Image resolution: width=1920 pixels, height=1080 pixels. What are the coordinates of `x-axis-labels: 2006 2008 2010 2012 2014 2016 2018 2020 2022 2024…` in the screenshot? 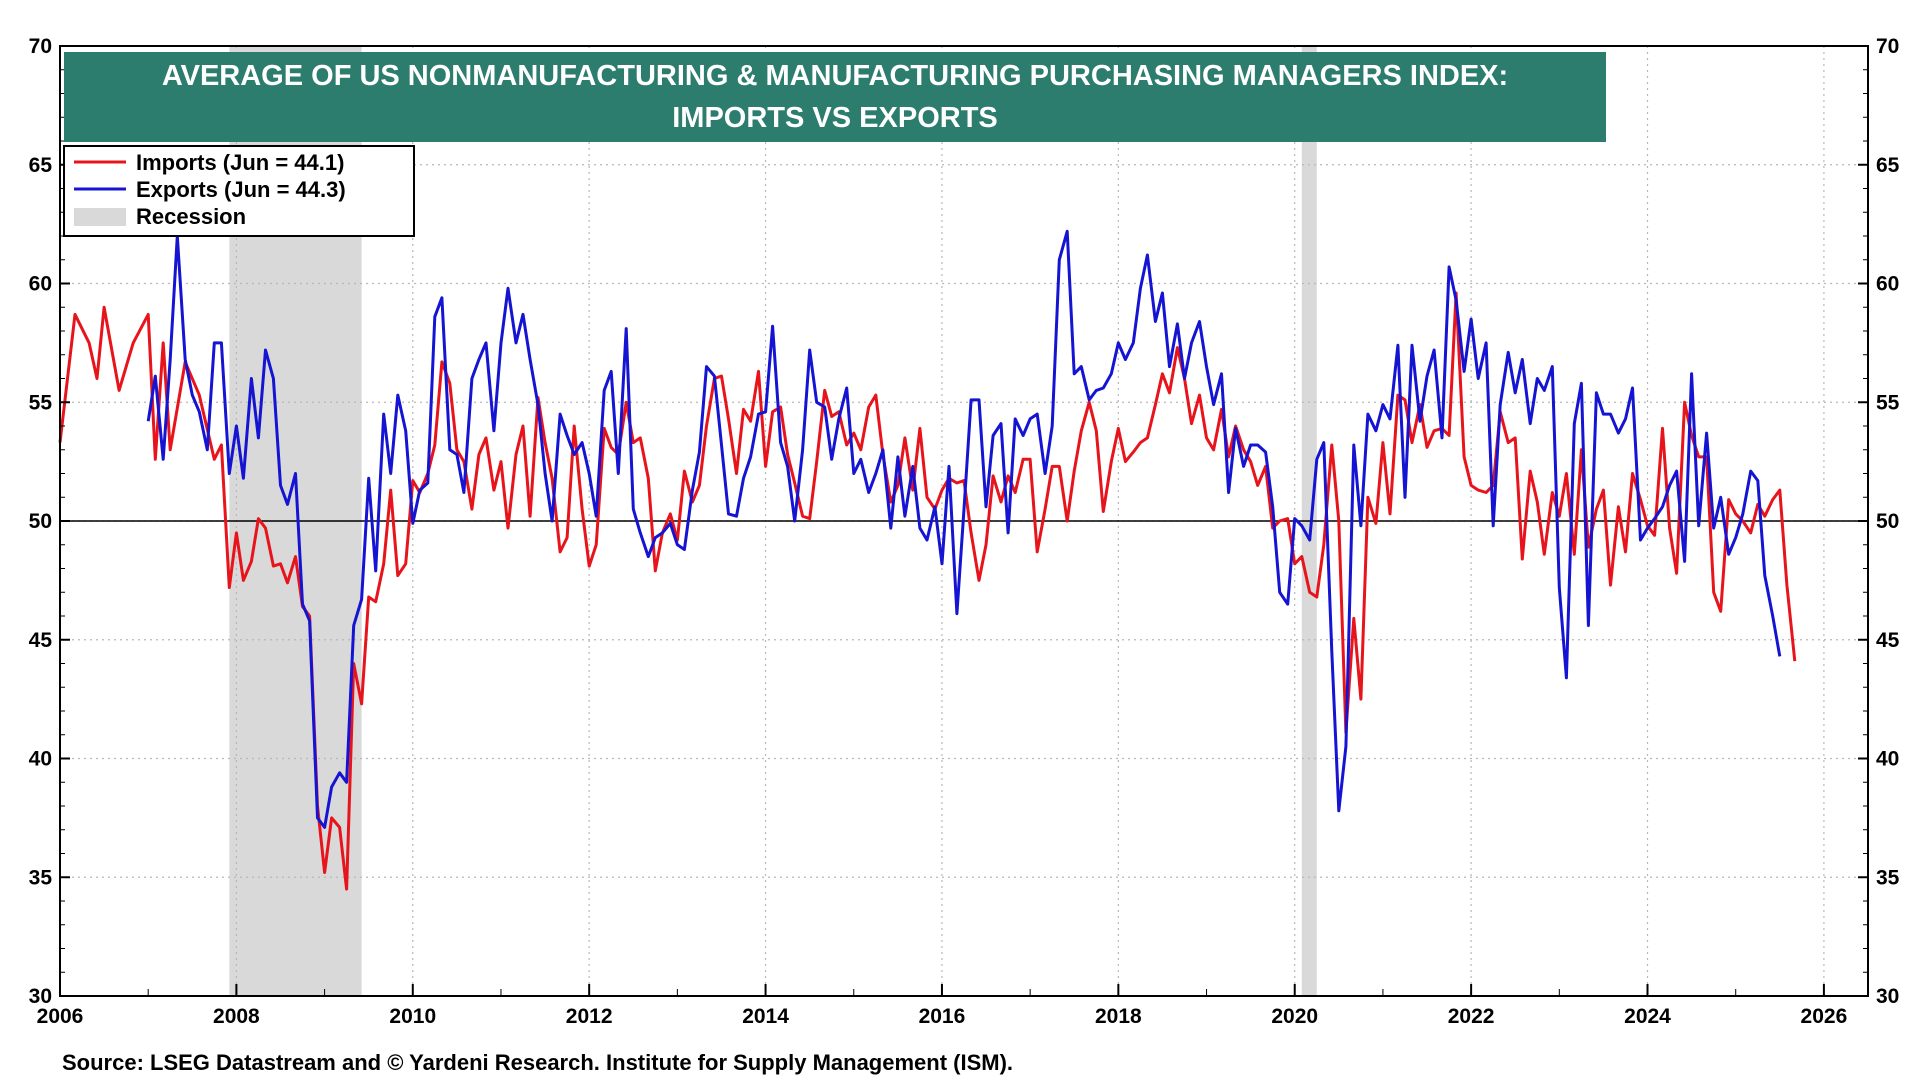 It's located at (942, 1016).